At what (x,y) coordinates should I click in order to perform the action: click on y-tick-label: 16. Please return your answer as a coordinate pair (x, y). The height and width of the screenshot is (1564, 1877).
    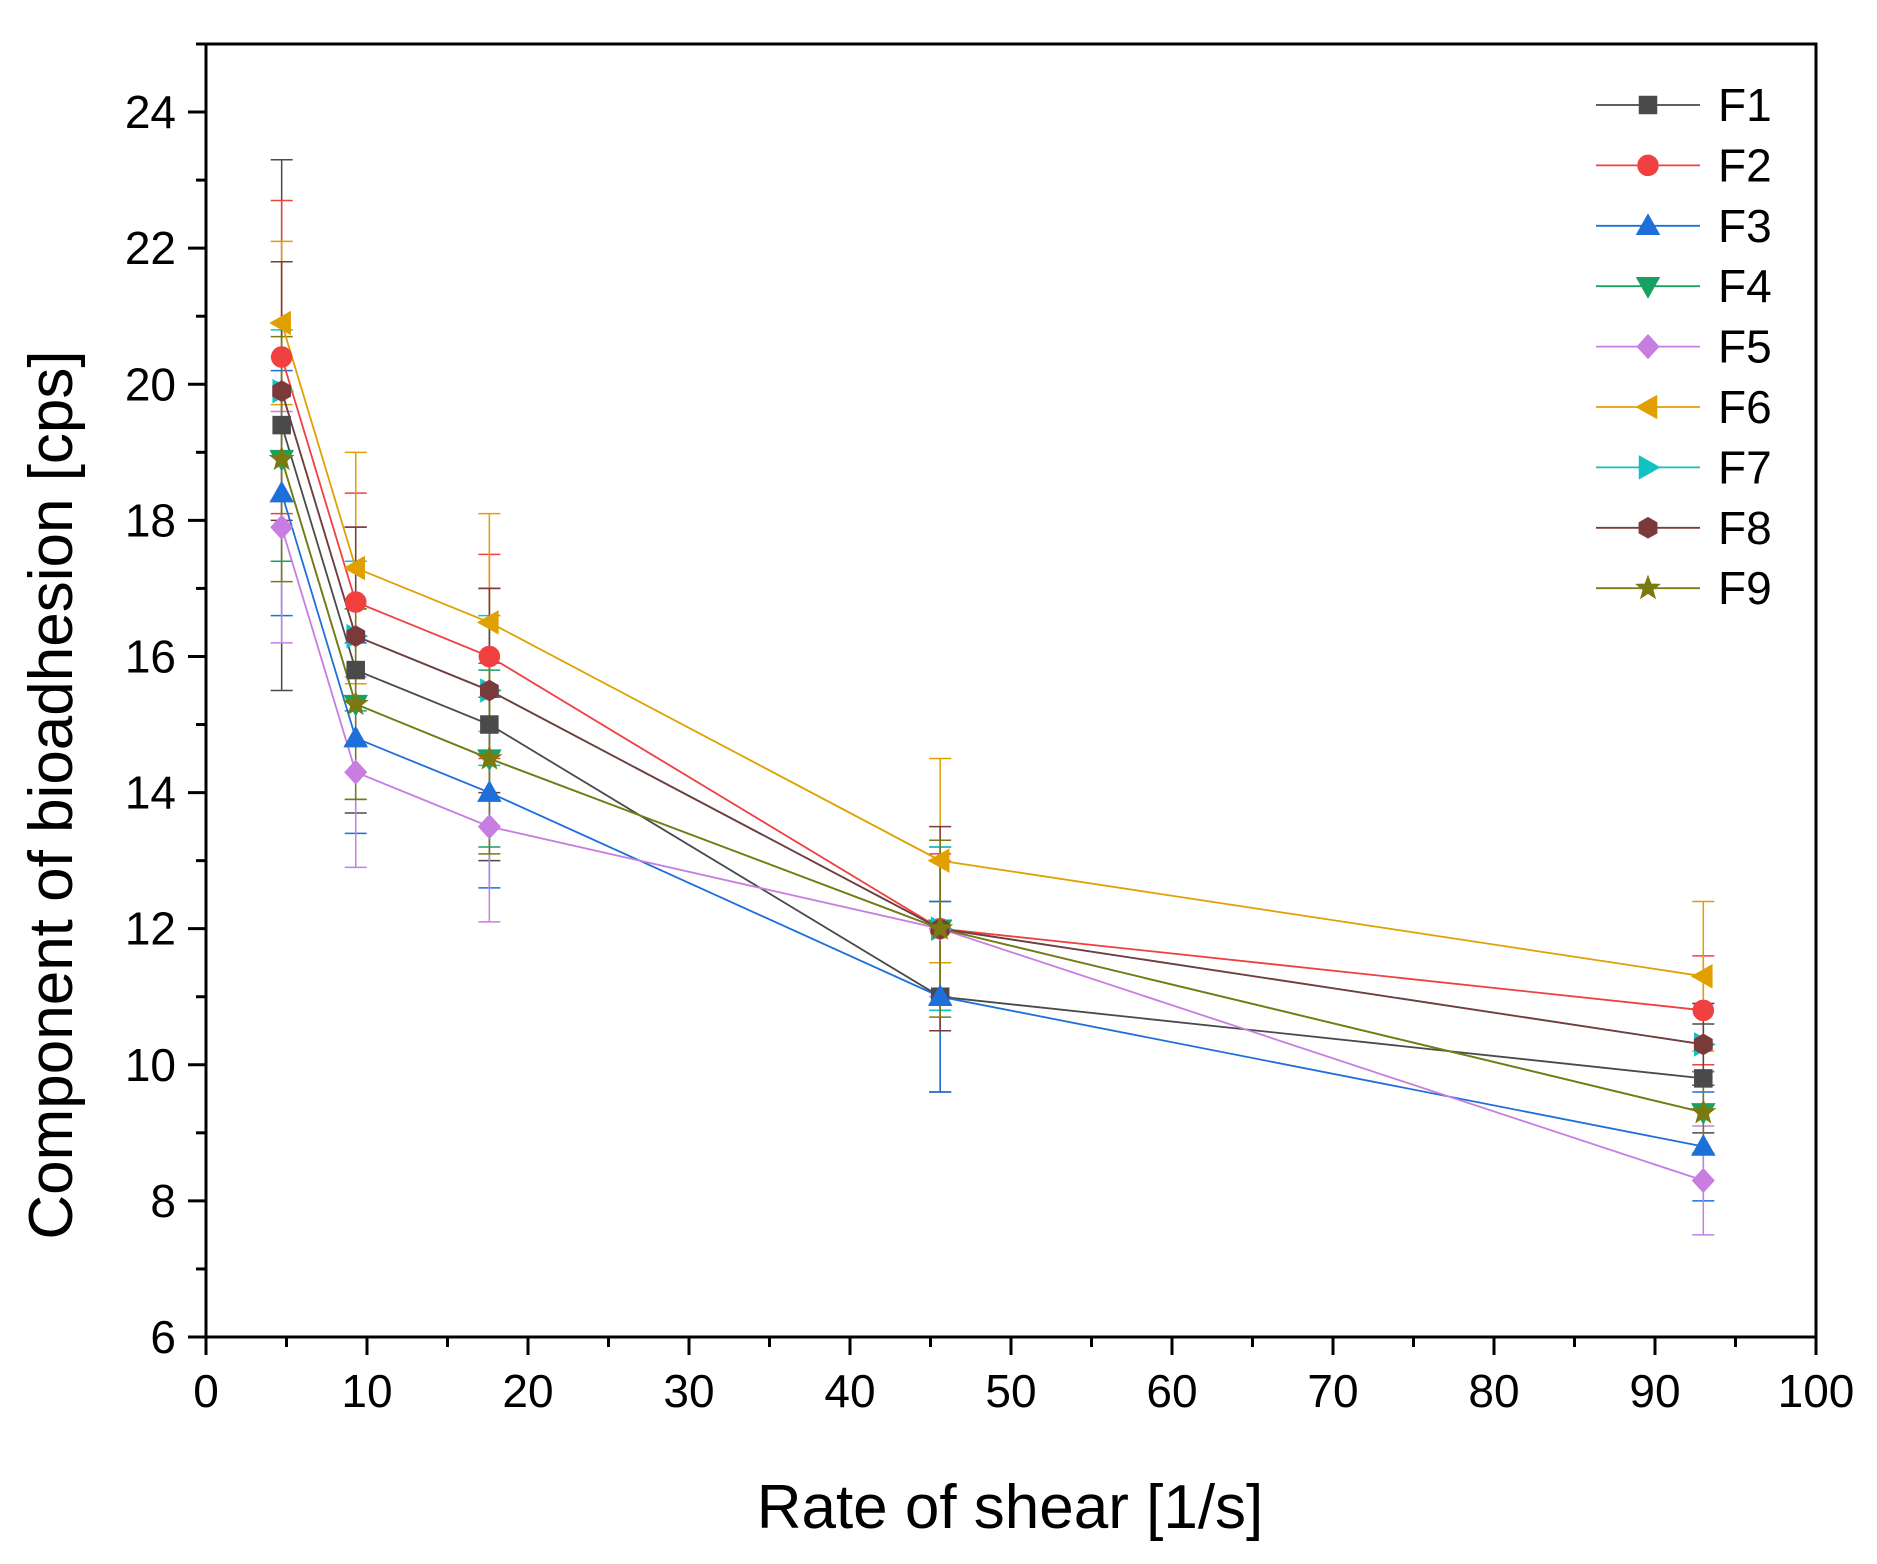
    Looking at the image, I should click on (150, 656).